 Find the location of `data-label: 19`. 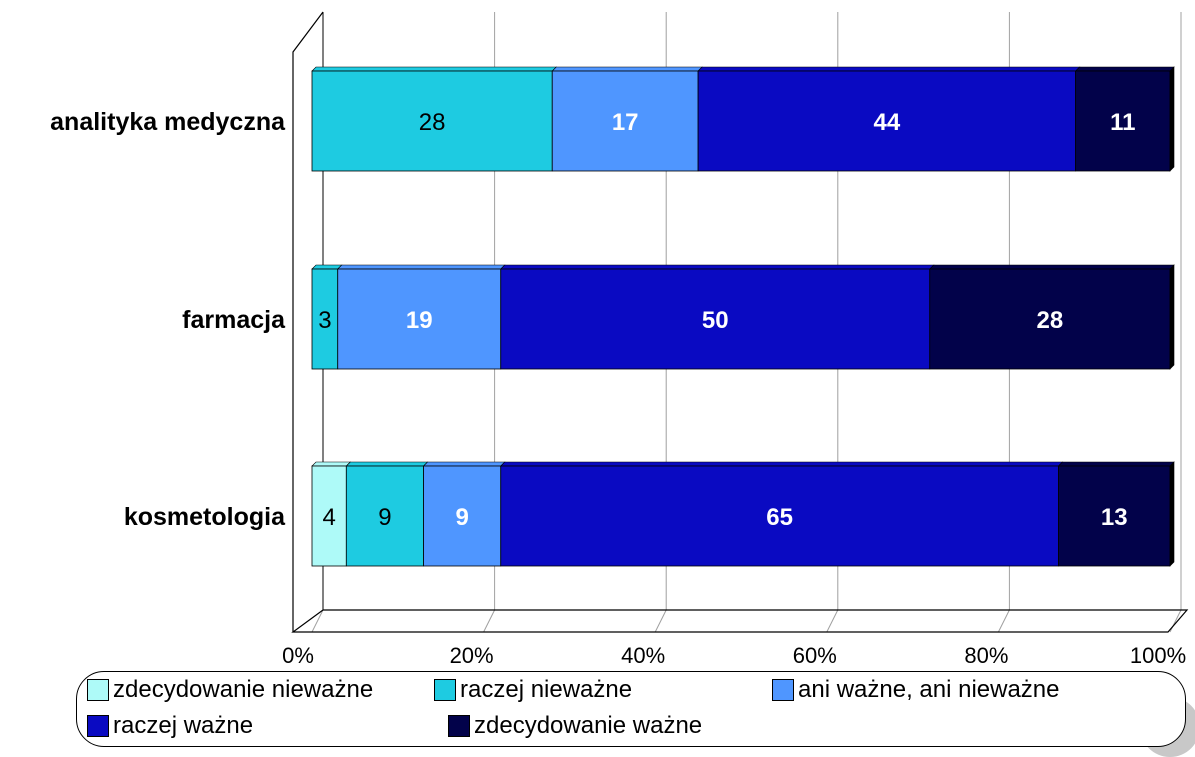

data-label: 19 is located at coordinates (419, 320).